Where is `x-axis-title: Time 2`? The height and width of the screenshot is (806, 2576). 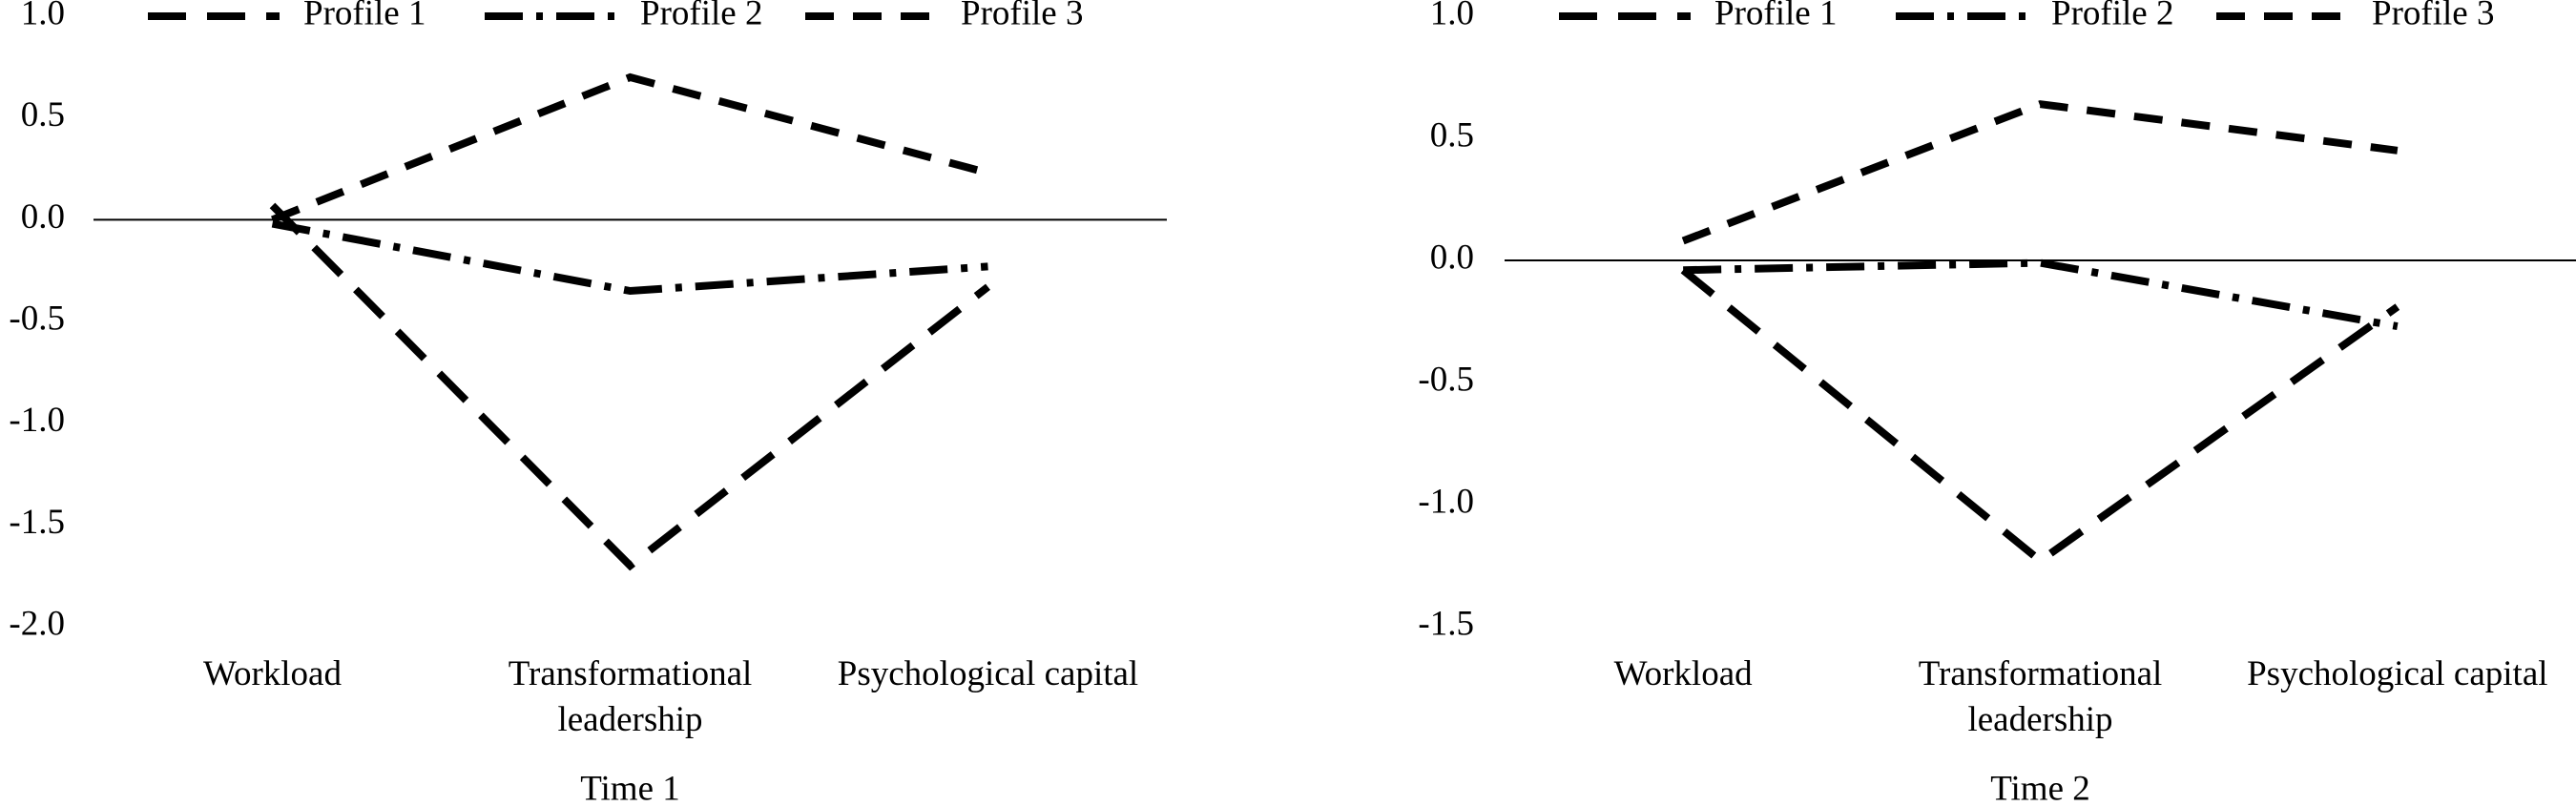 x-axis-title: Time 2 is located at coordinates (2040, 788).